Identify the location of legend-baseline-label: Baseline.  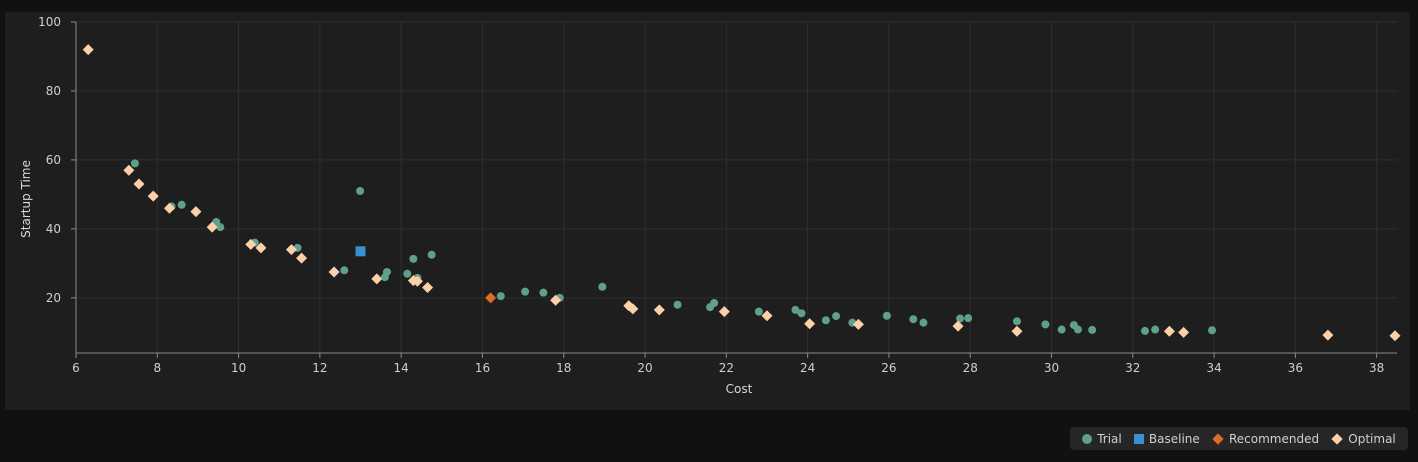
(1174, 438).